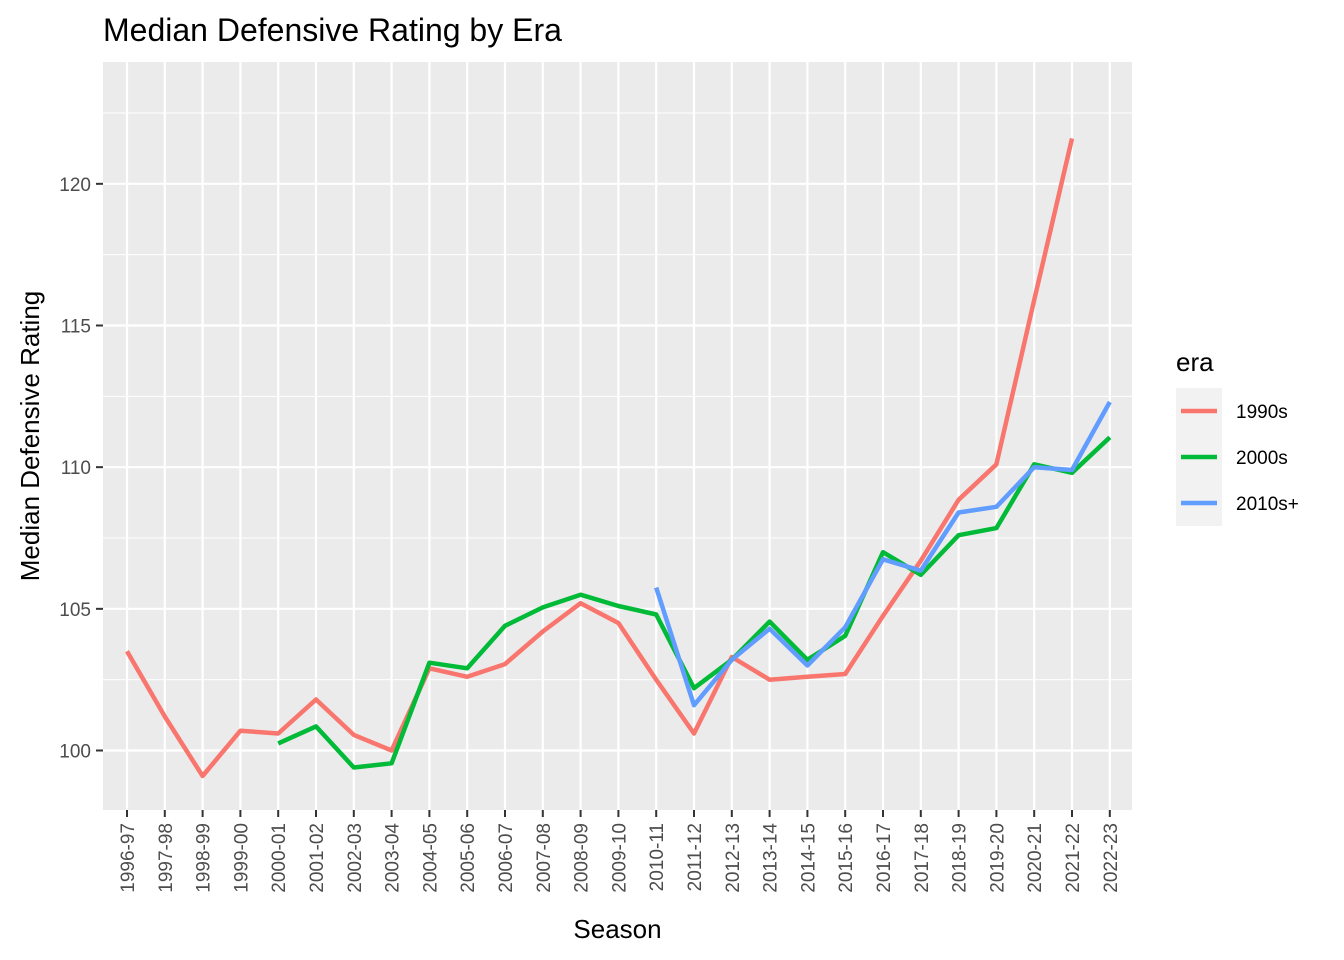  What do you see at coordinates (393, 858) in the screenshot?
I see `x-tick-label: 2003-04` at bounding box center [393, 858].